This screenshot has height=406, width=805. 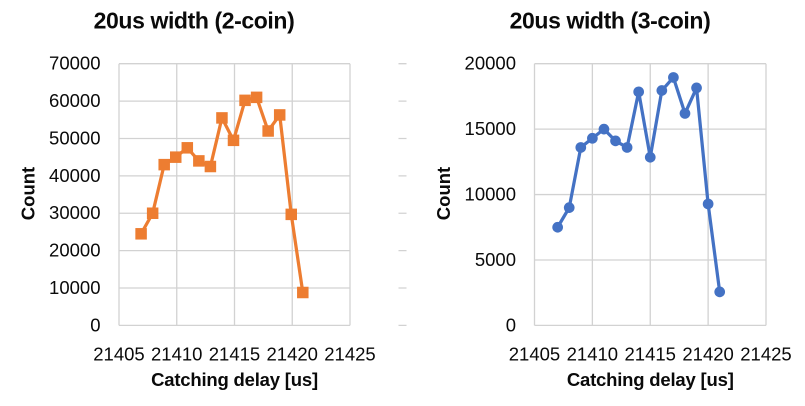 What do you see at coordinates (495, 259) in the screenshot?
I see `svg-text: 5000` at bounding box center [495, 259].